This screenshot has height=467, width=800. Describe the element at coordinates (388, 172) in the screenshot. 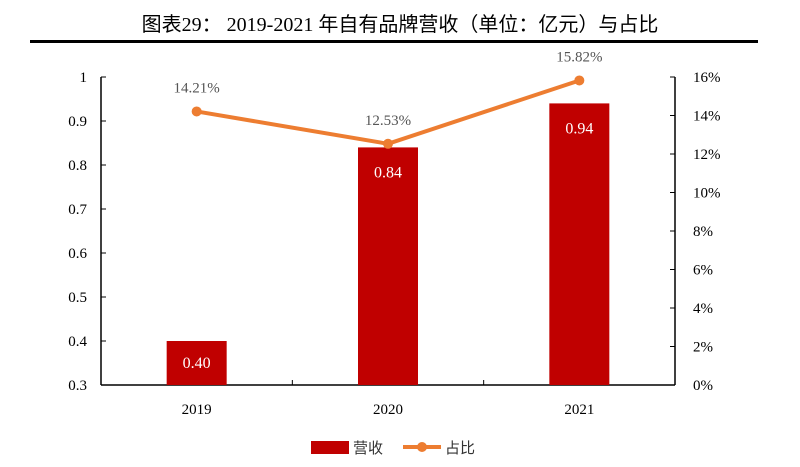

I see `bar-label: 0.84` at that location.